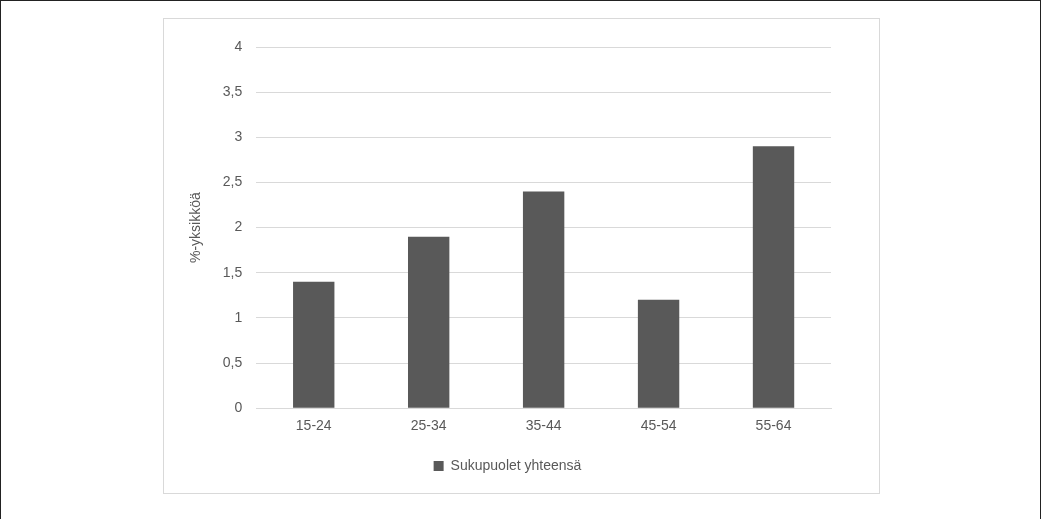 Image resolution: width=1041 pixels, height=519 pixels. Describe the element at coordinates (516, 464) in the screenshot. I see `legend-label: Sukupuolet yhteensä` at that location.